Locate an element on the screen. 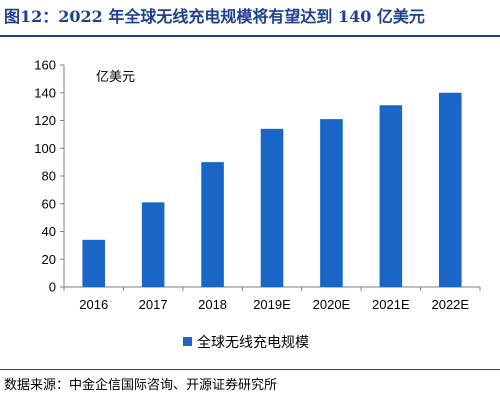  y-tick-label: 80 is located at coordinates (49, 176).